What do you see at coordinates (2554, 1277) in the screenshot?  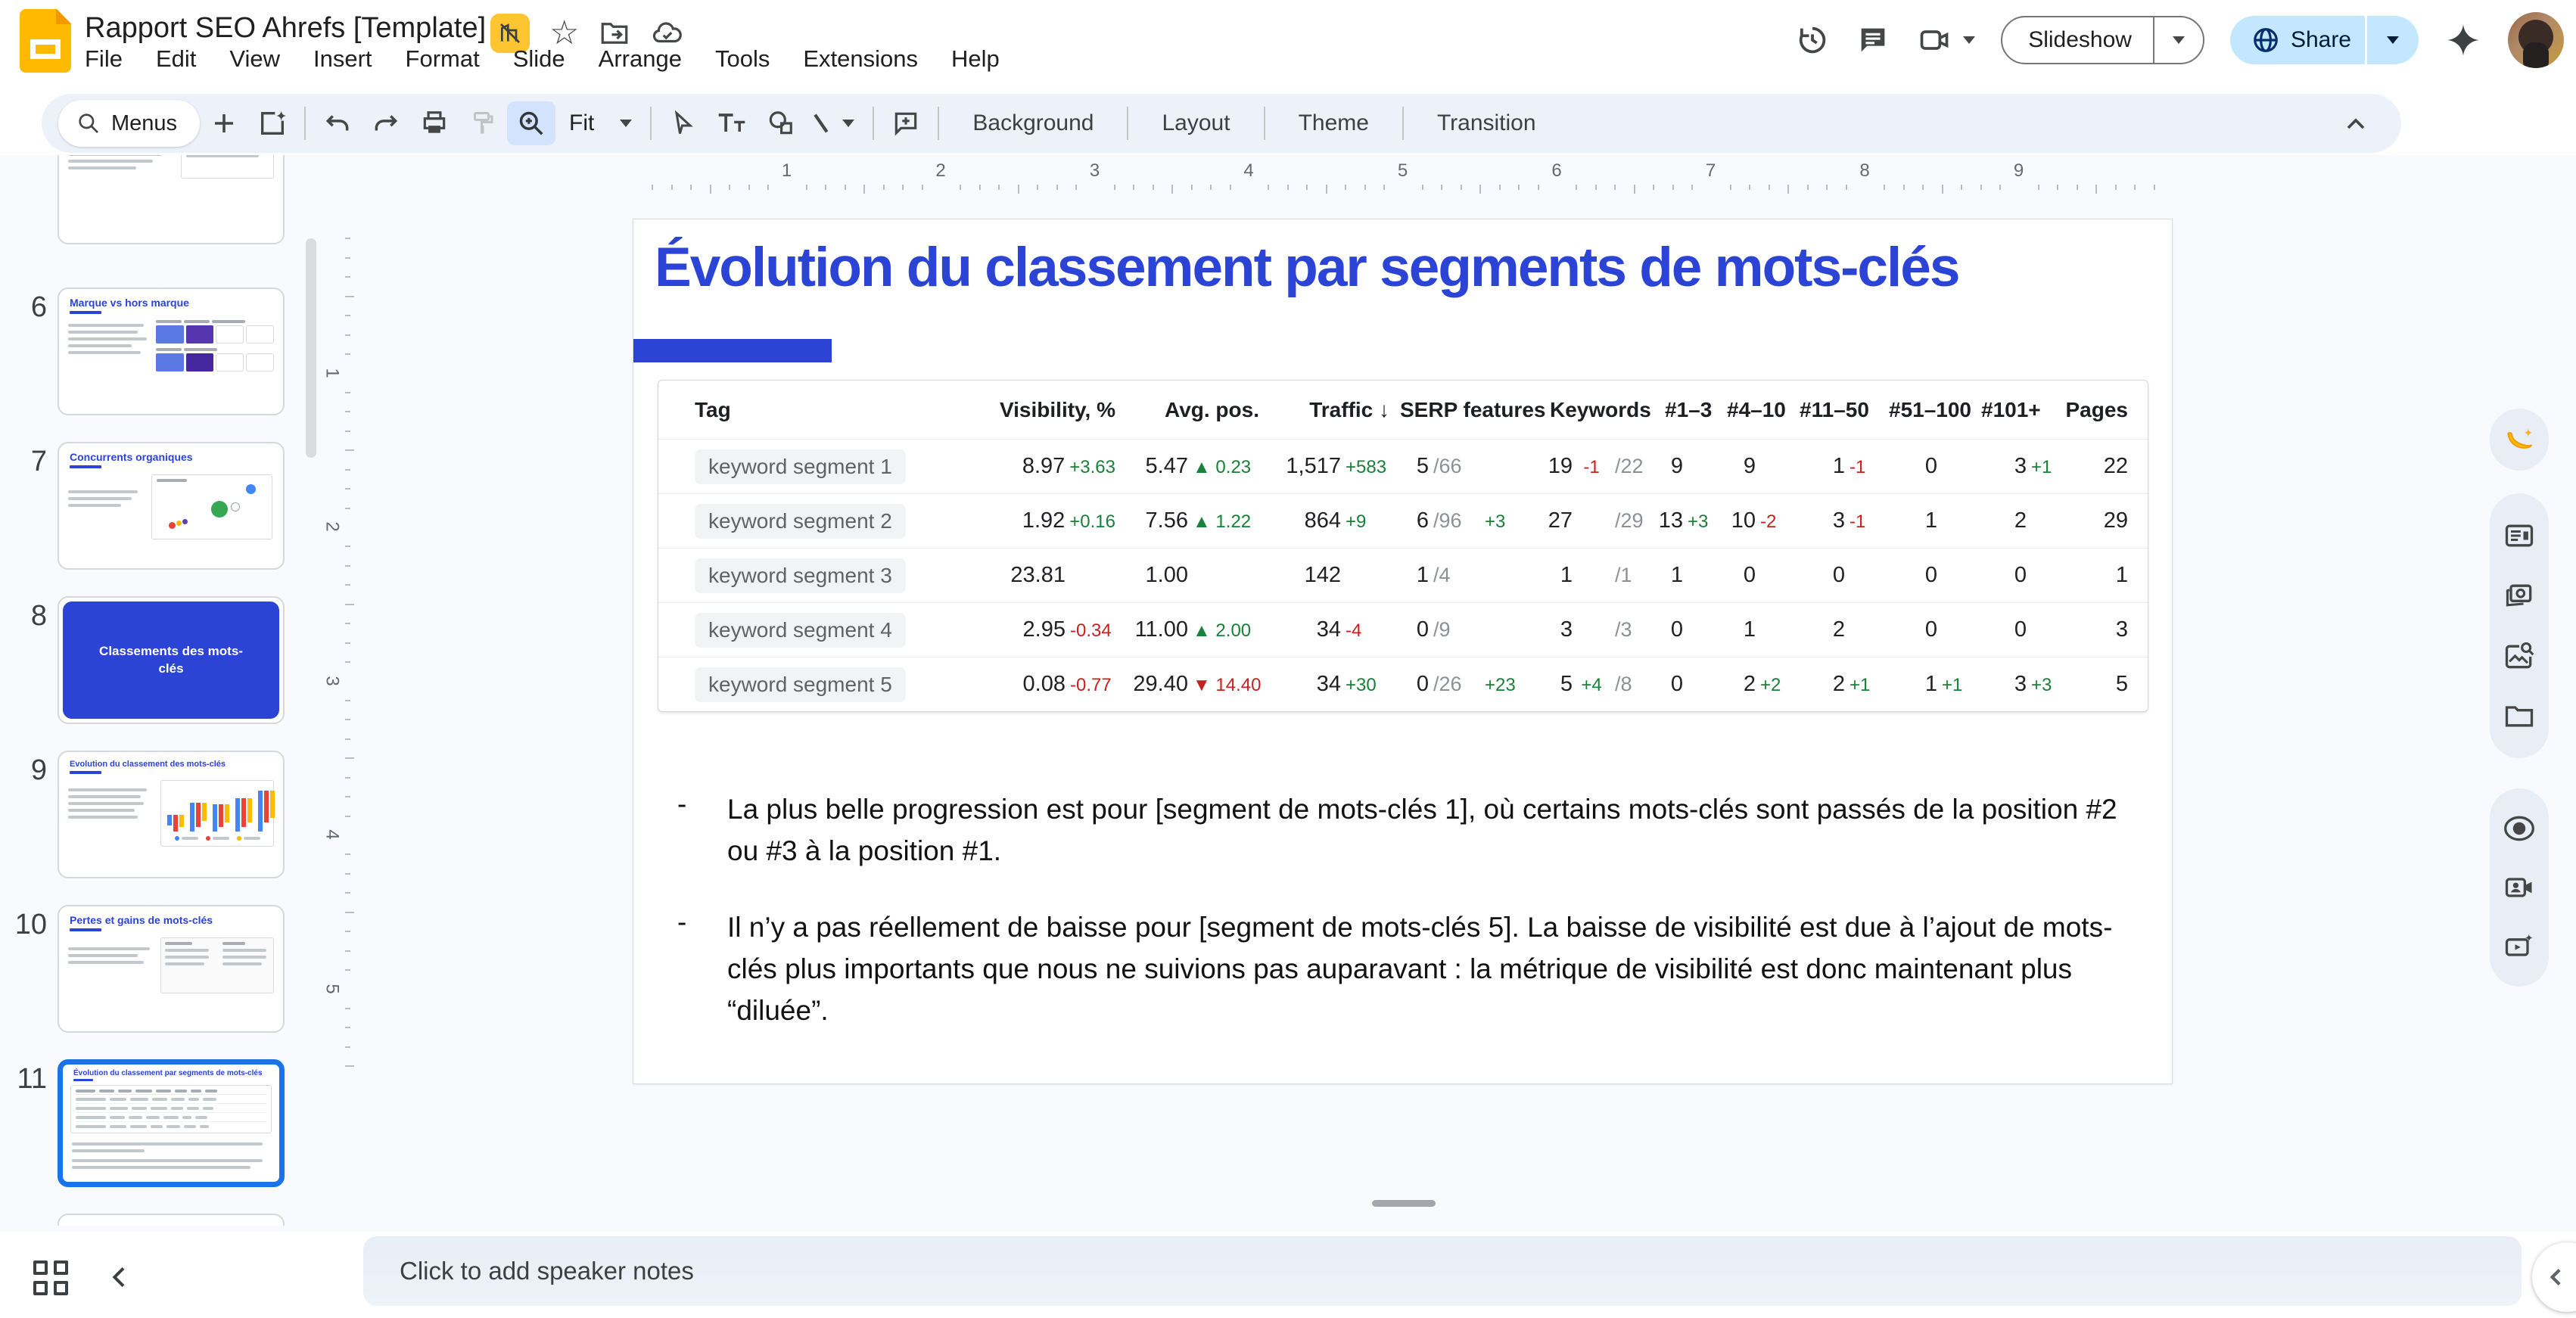 I see `show-side-panel-button` at bounding box center [2554, 1277].